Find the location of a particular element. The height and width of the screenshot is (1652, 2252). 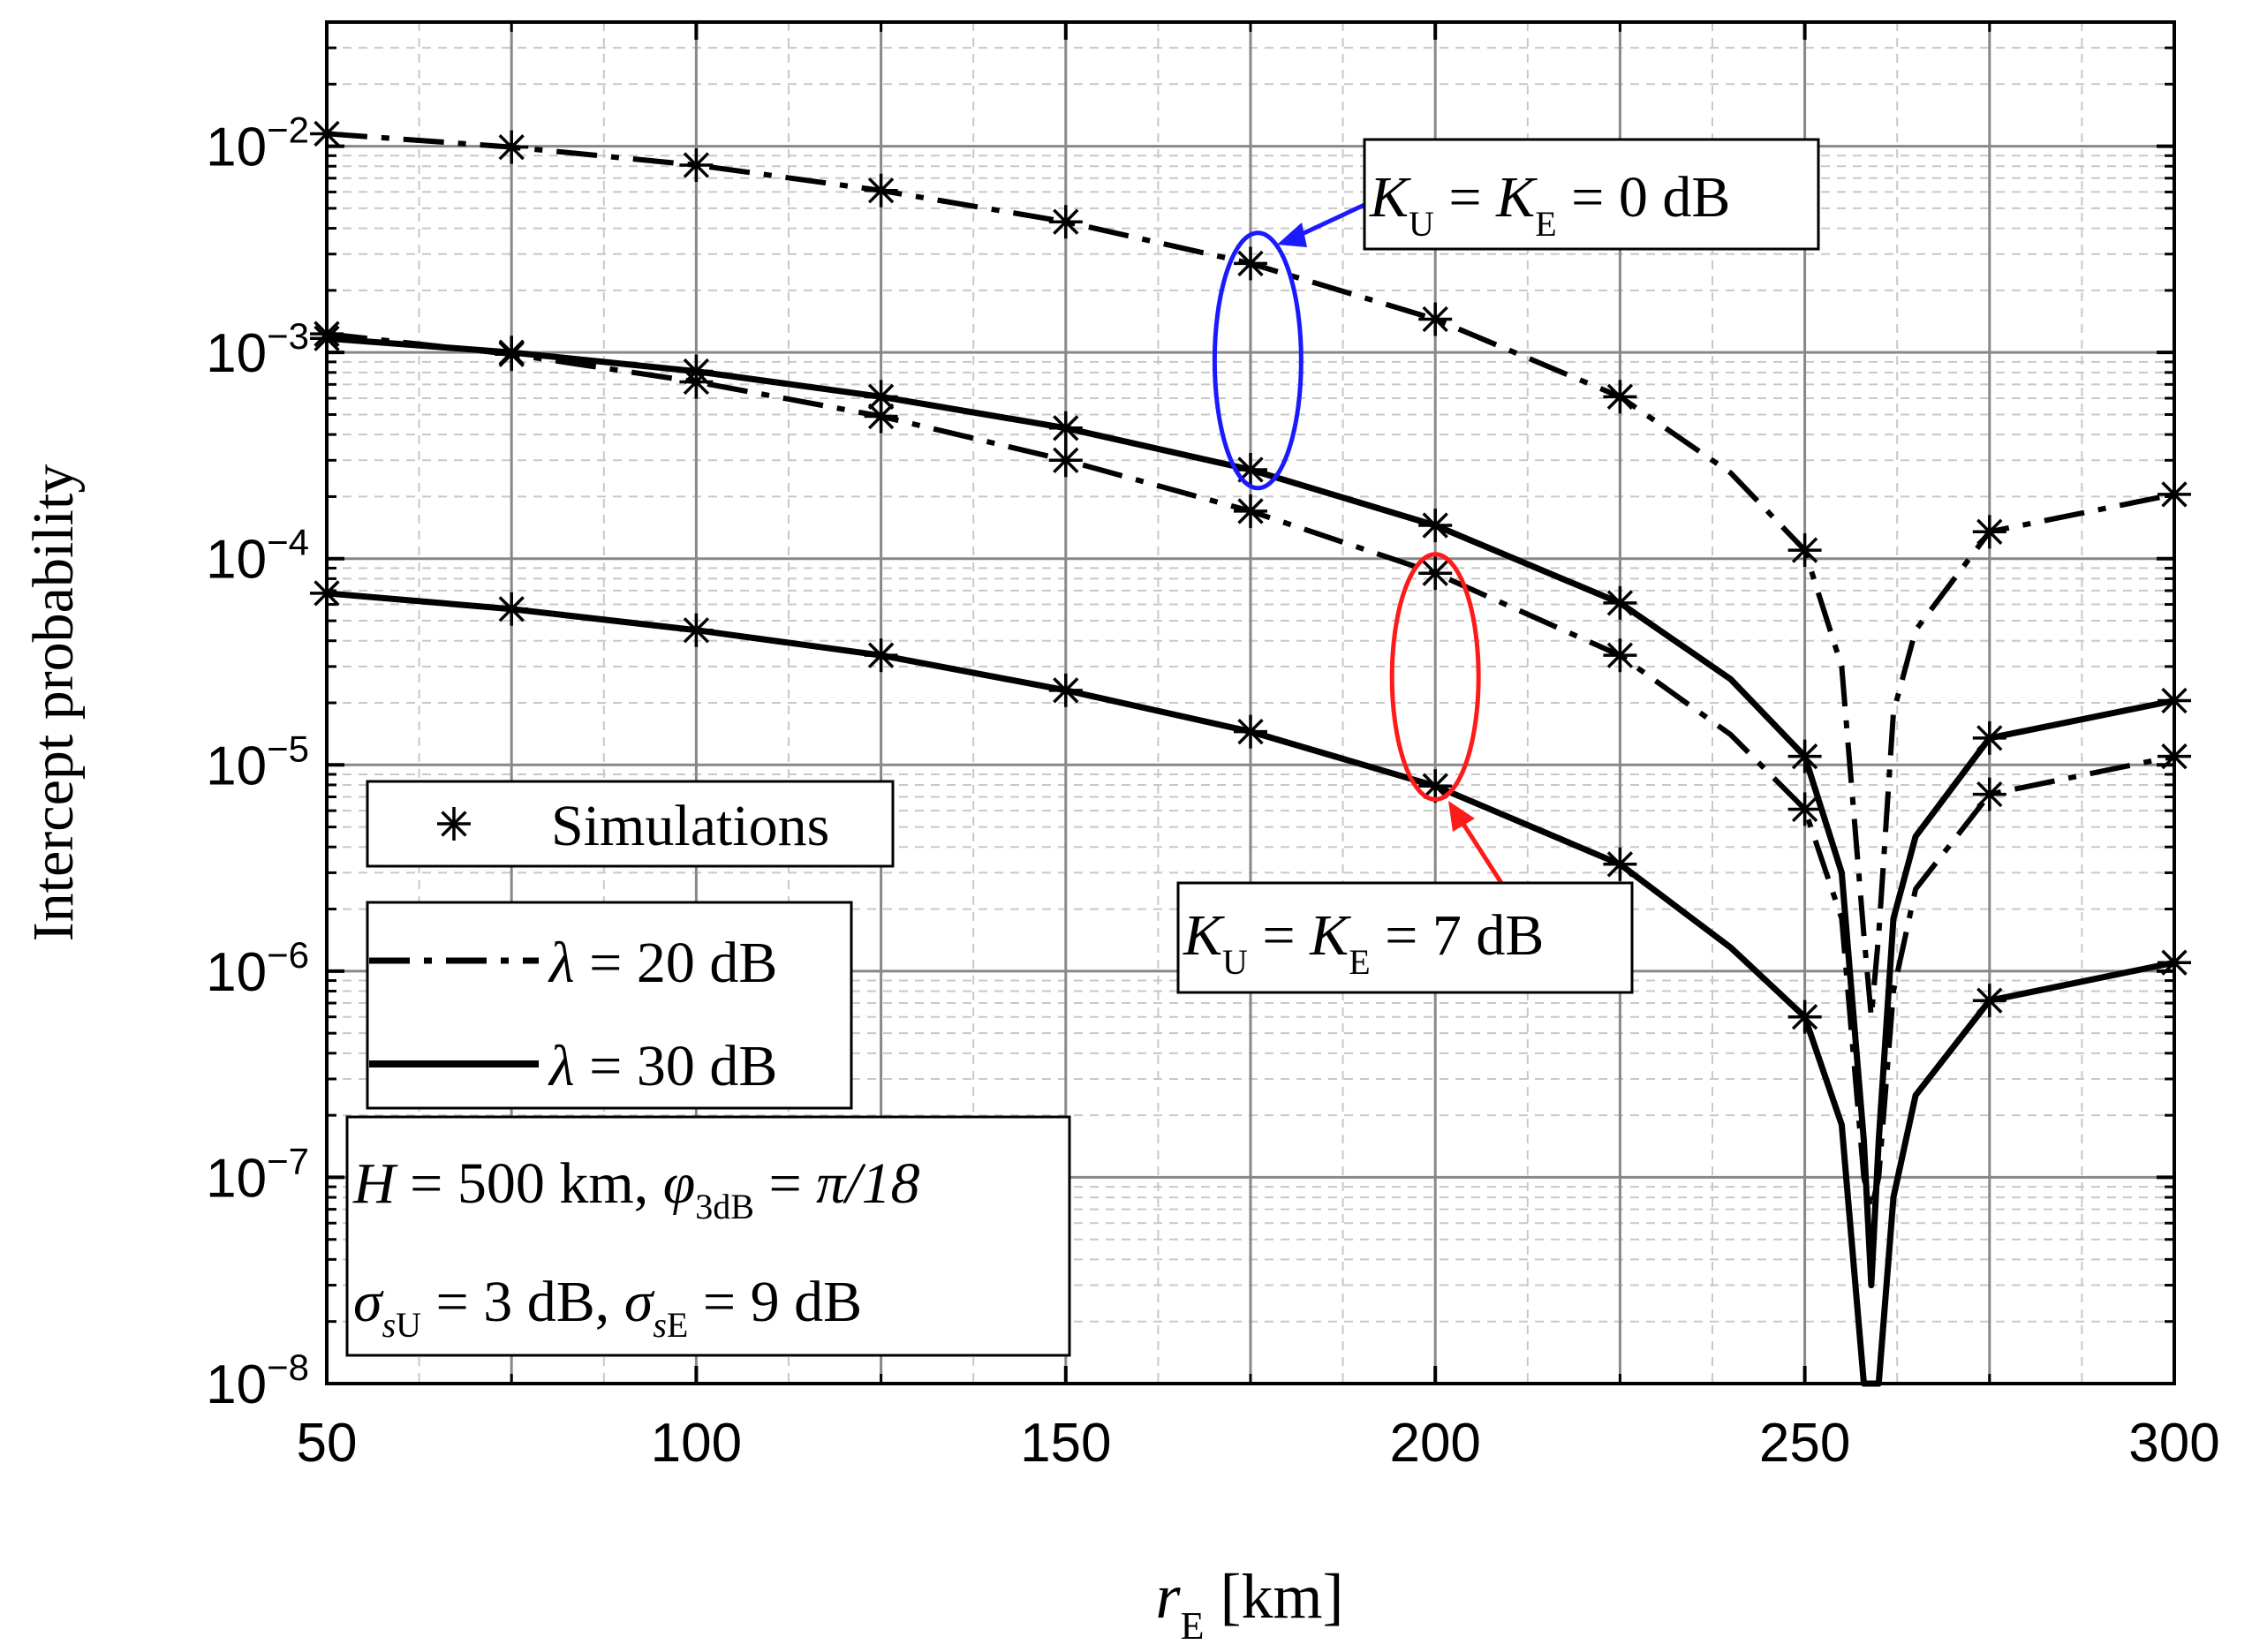

y-tick-label: 10⁻⁷ is located at coordinates (257, 1174).